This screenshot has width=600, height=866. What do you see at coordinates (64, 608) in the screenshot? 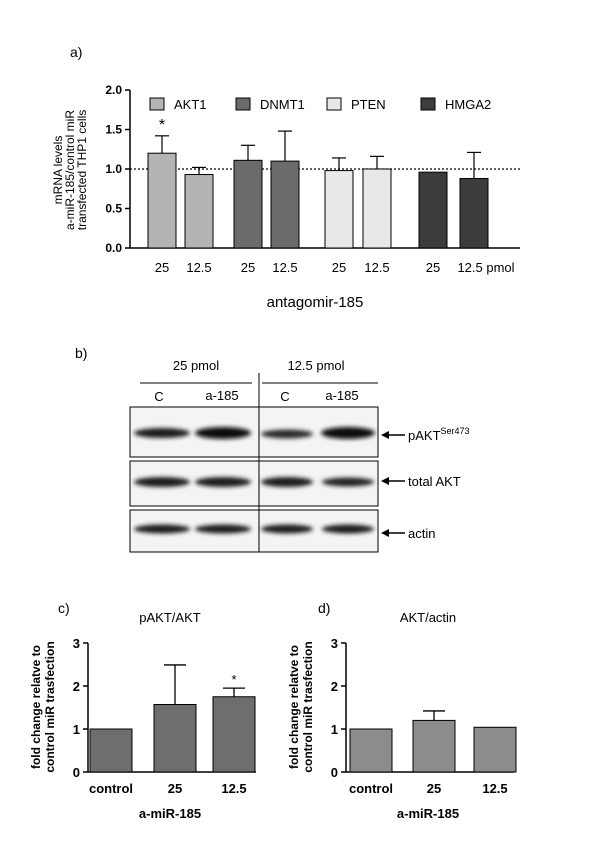
I see `panel-label-c: c)` at bounding box center [64, 608].